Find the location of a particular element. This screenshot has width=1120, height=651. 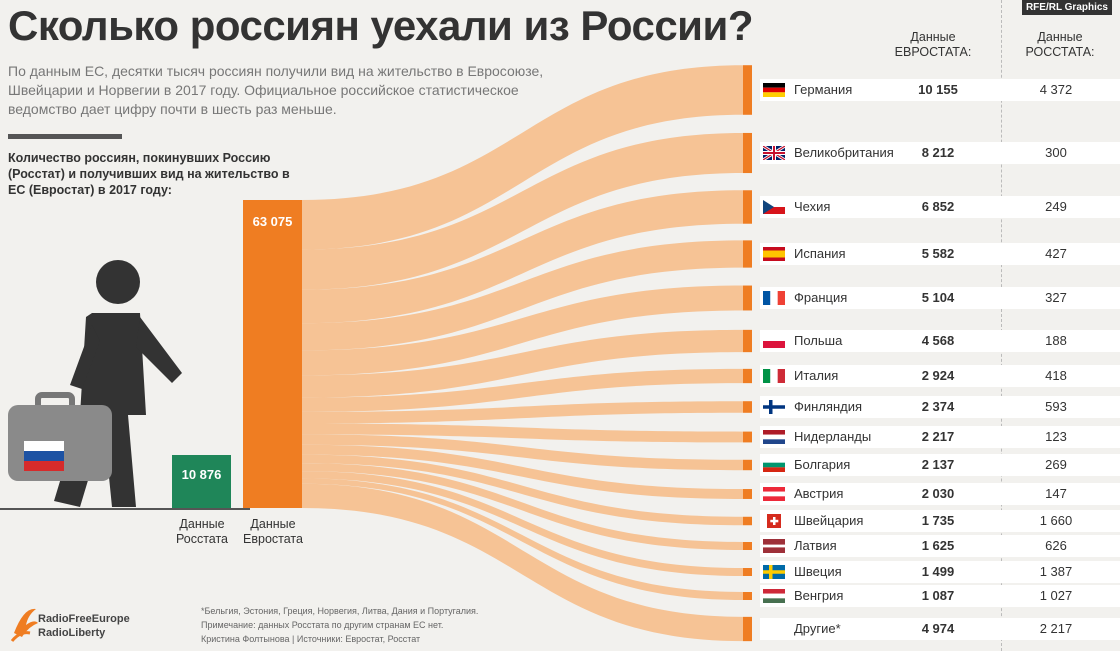

bar-rosstat is located at coordinates (201, 481).